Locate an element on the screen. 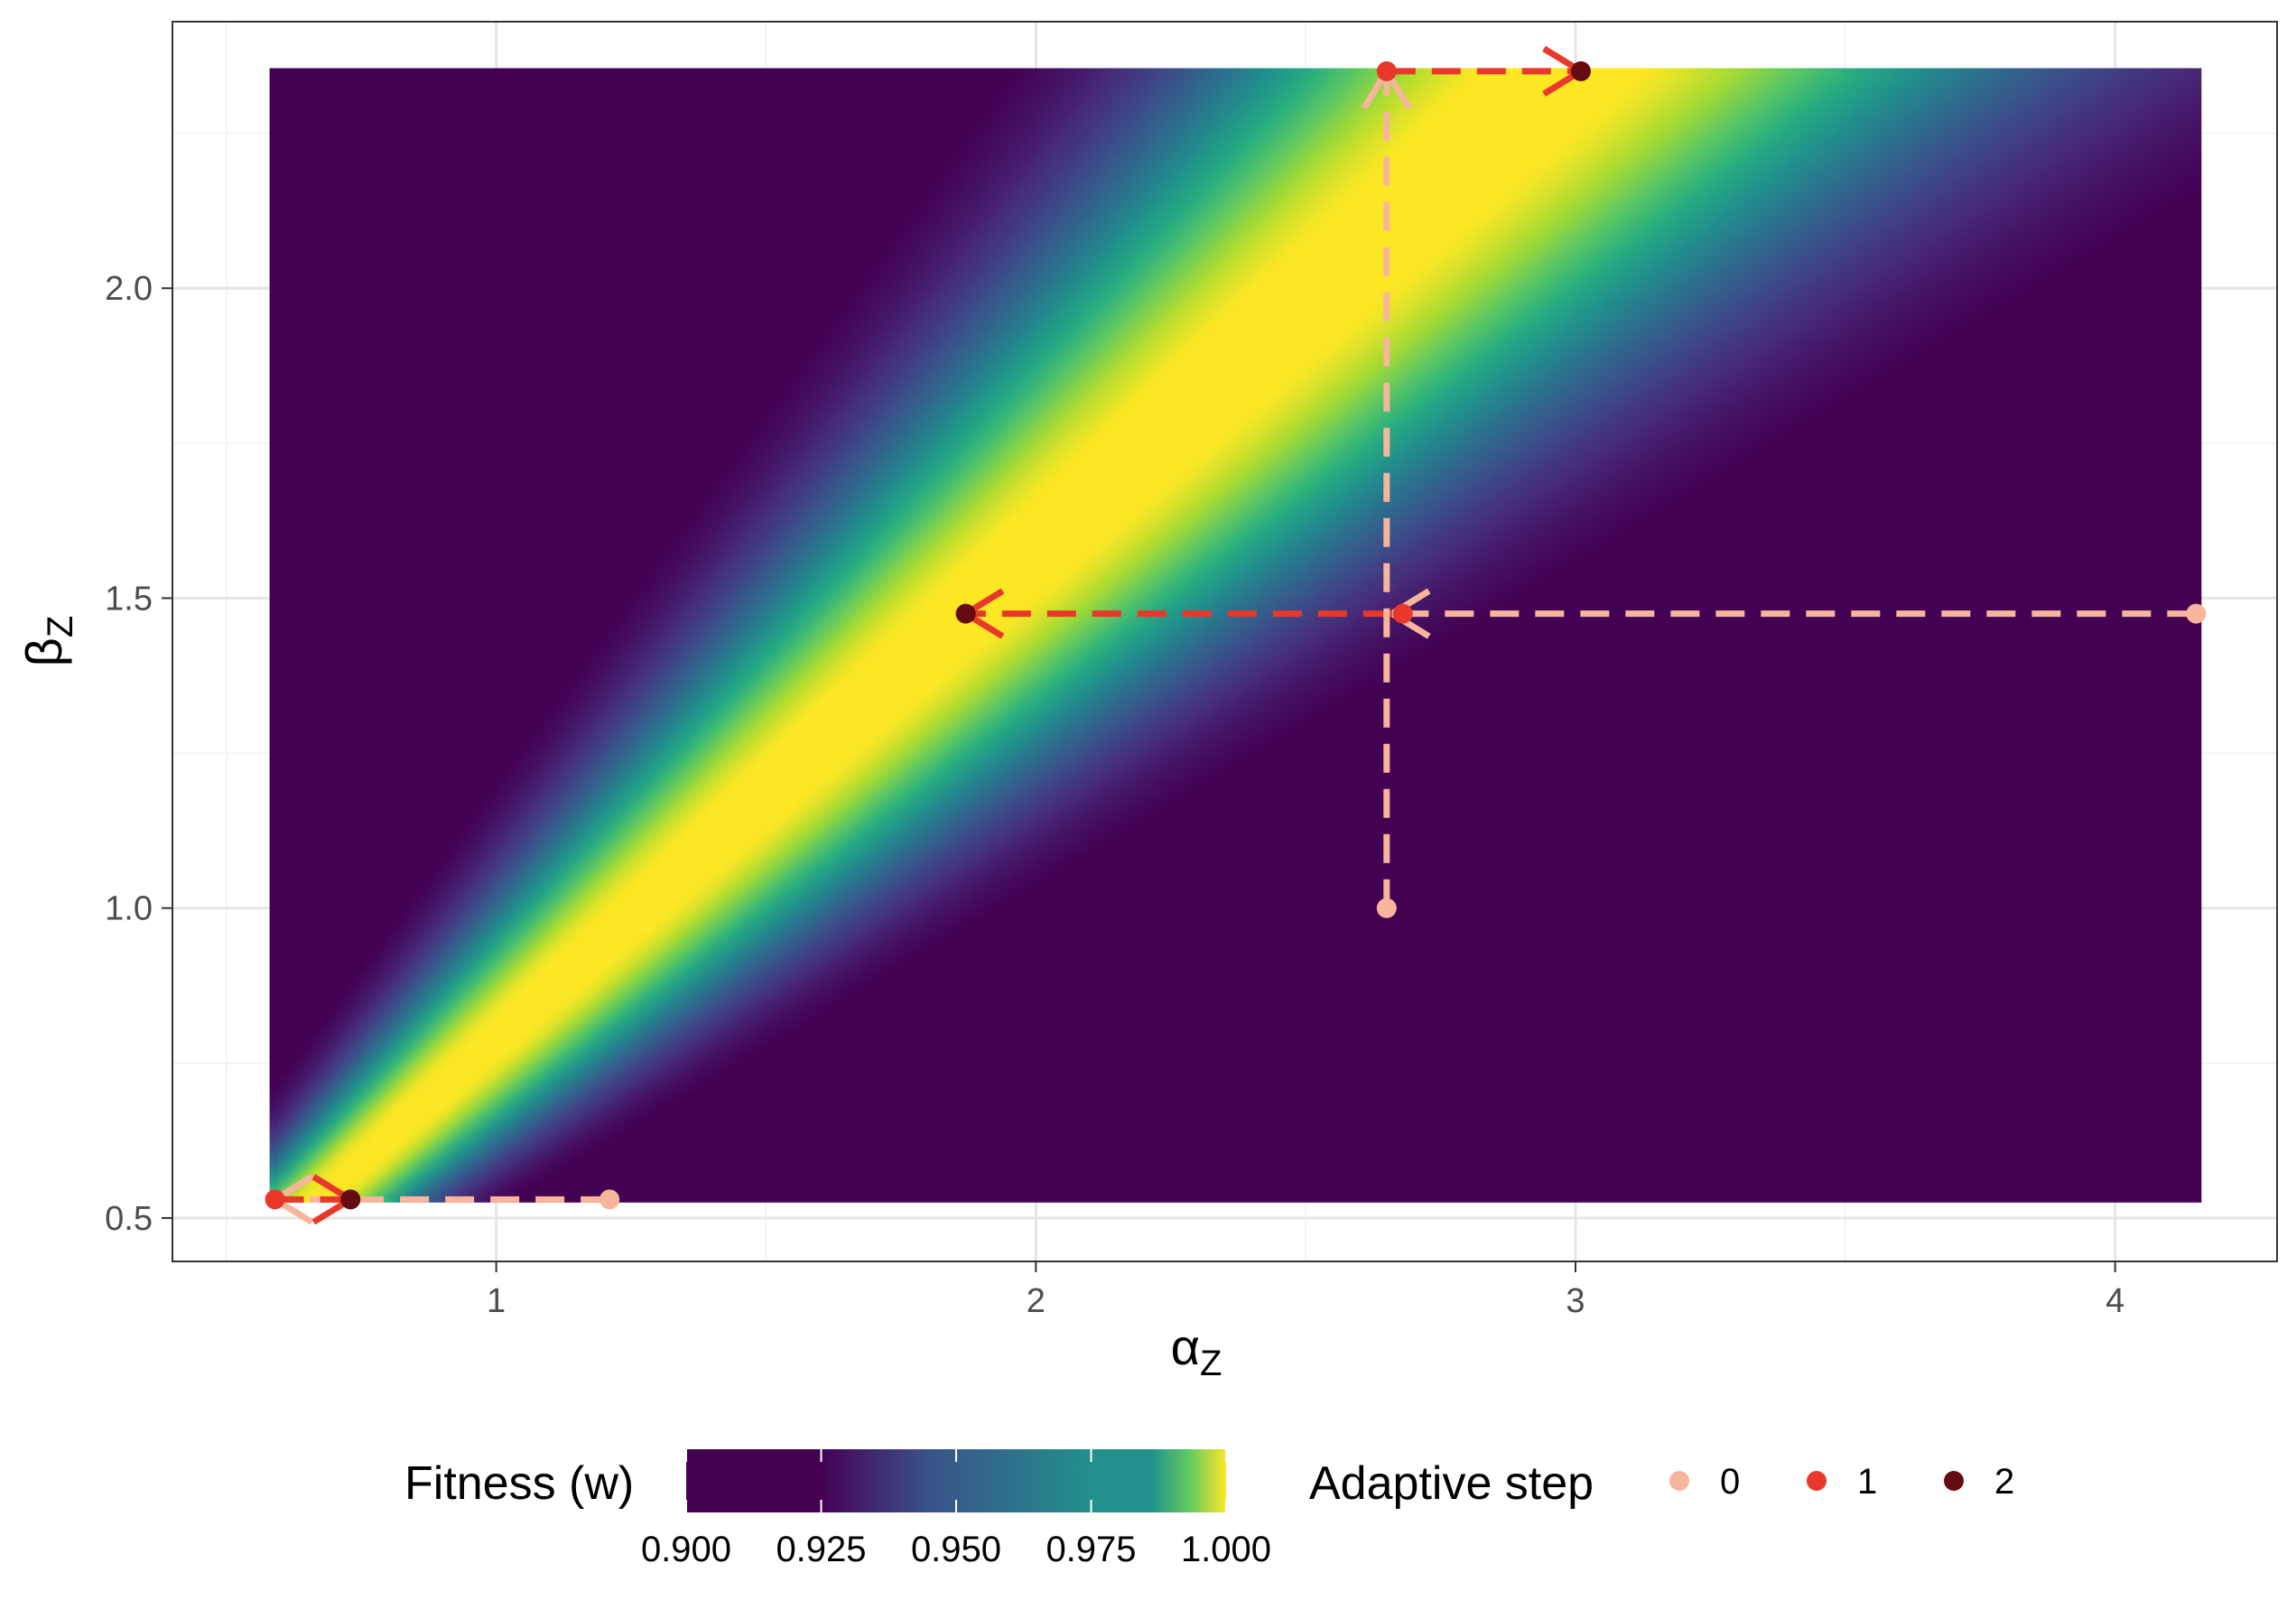  fitness-colorbar-ticks: 0.900 0.925 0.950 0.975 1.000 is located at coordinates (956, 1509).